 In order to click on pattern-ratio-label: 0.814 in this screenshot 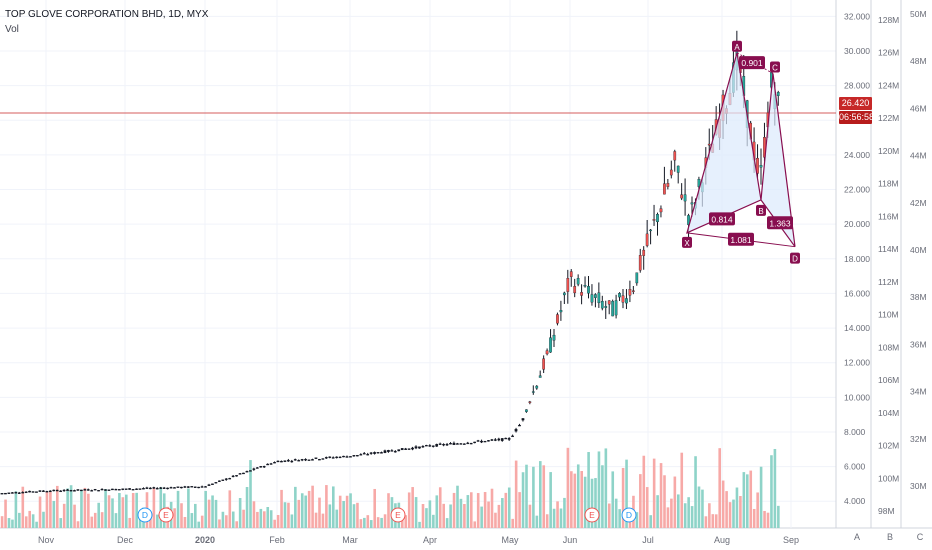, I will do `click(722, 219)`.